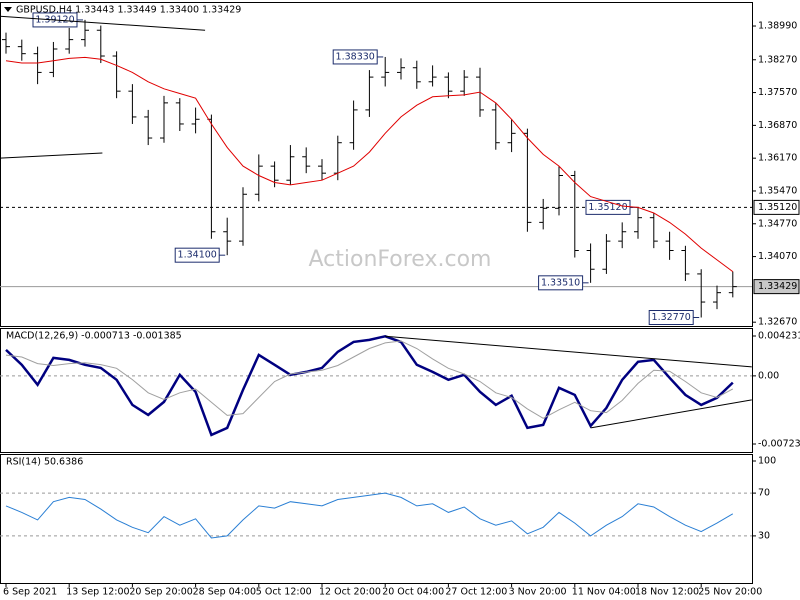 This screenshot has width=800, height=600. What do you see at coordinates (768, 375) in the screenshot?
I see `y-tick-label: 0.00` at bounding box center [768, 375].